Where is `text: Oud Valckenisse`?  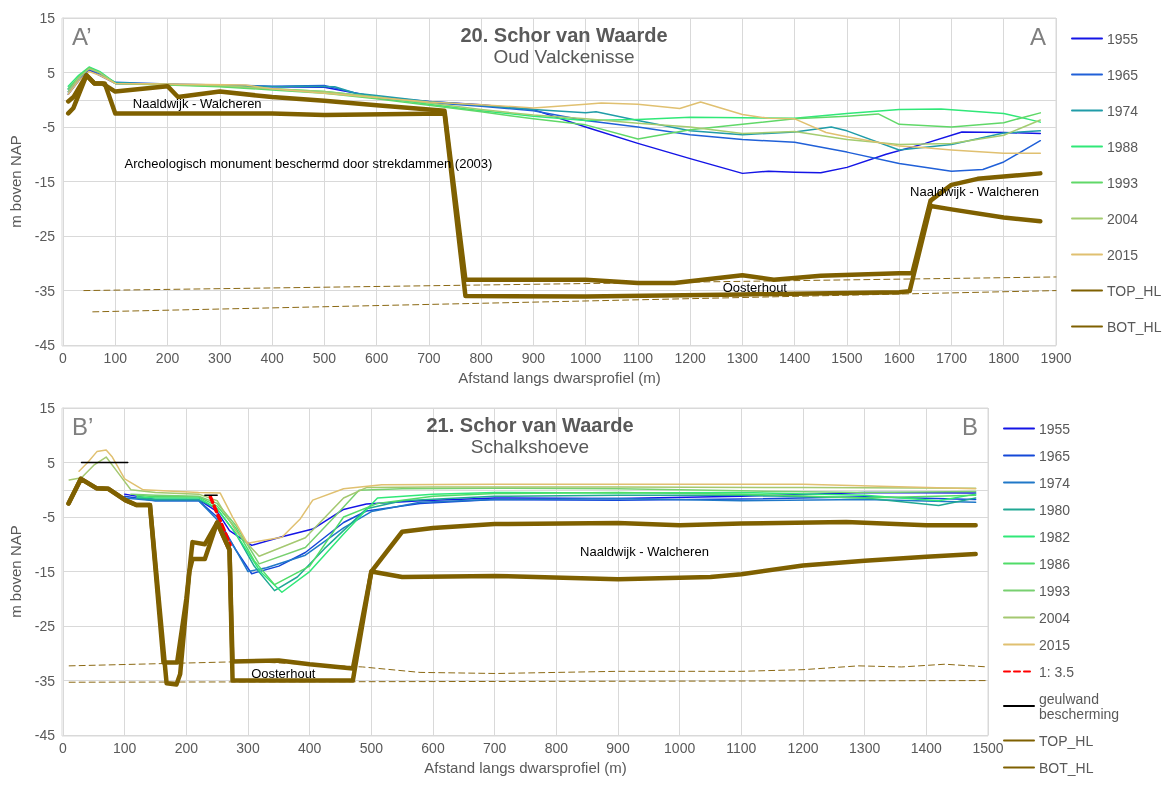
text: Oud Valckenisse is located at coordinates (564, 56).